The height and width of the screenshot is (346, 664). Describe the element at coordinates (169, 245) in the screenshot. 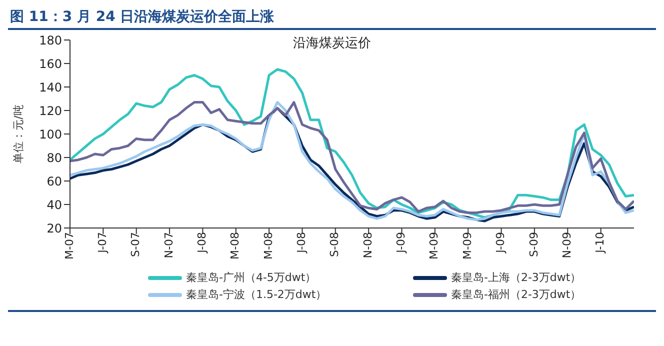

I see `x-tick-label: N-07` at that location.